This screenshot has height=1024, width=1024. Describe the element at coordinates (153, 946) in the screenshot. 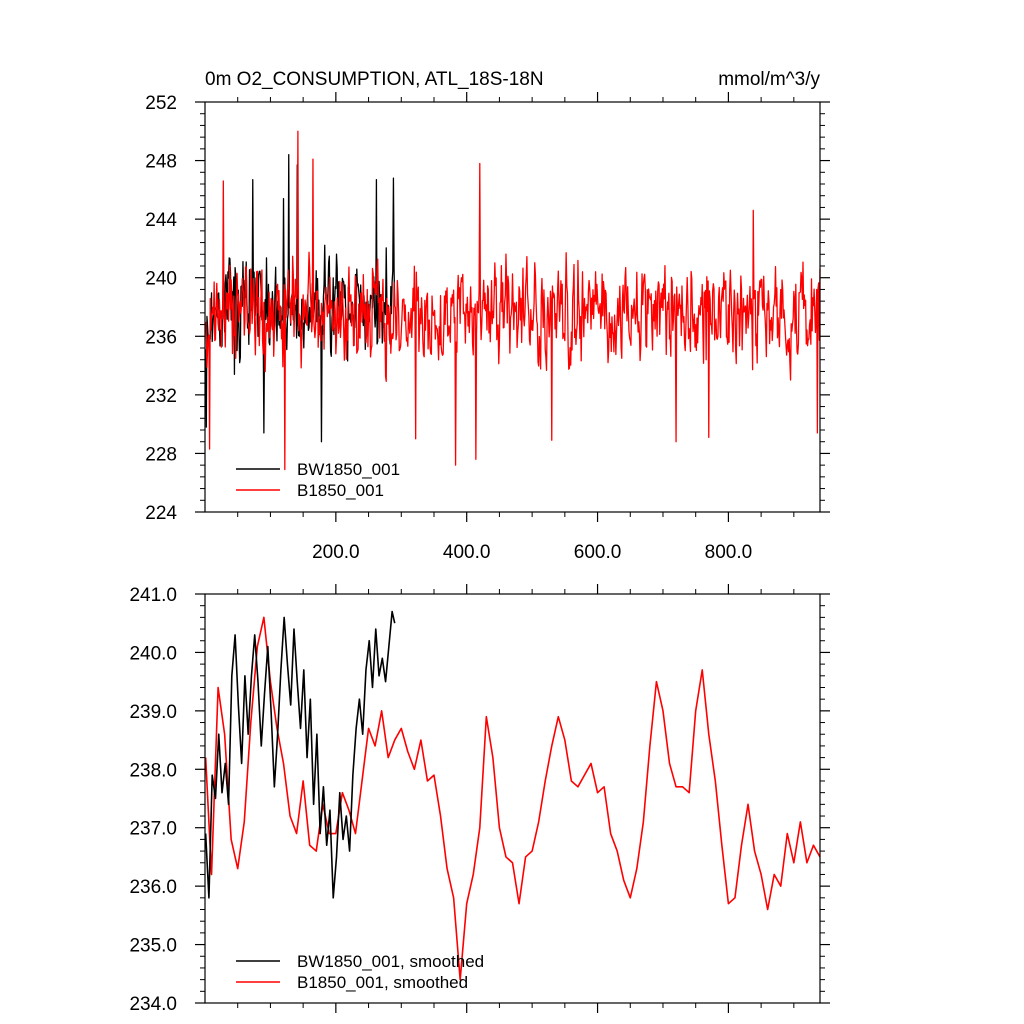

I see `bottom-y-tick-label: 235.0` at that location.